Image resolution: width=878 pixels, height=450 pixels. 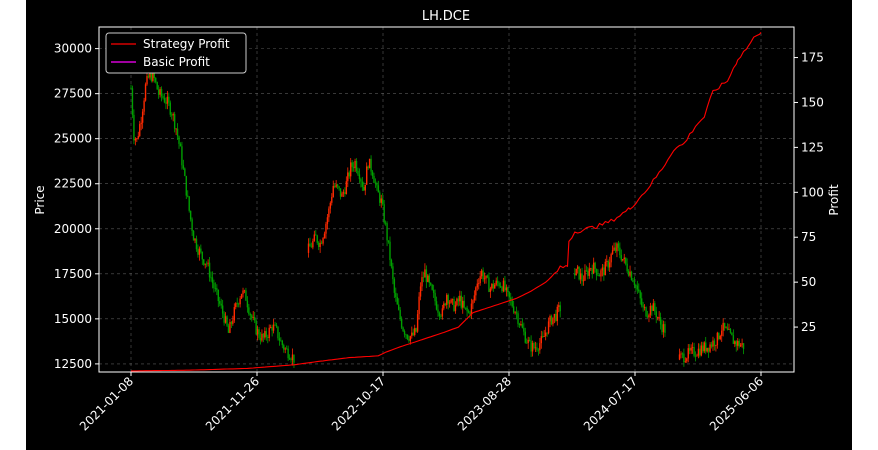 I want to click on left-y-axis: 12500 15000 17500 20000 22500 25000 27500 30000, so click(x=76, y=206).